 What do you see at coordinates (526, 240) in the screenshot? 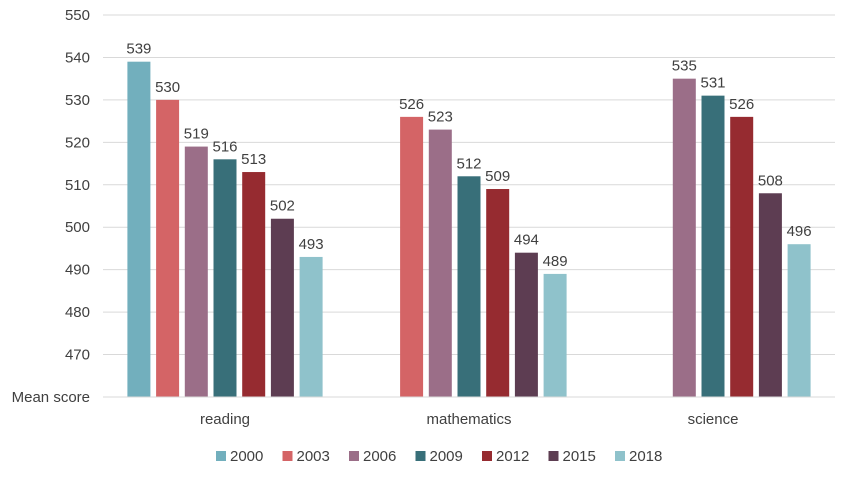
I see `data-label: 494` at bounding box center [526, 240].